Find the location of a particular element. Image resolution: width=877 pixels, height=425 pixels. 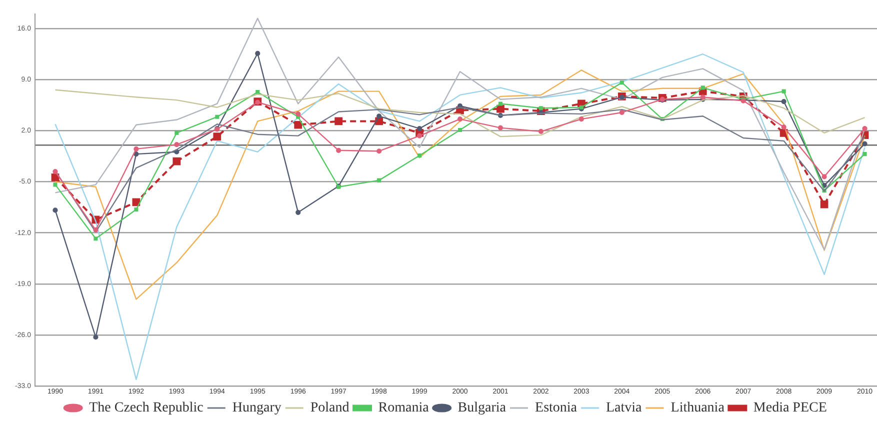

legend-label: Poland is located at coordinates (330, 408).